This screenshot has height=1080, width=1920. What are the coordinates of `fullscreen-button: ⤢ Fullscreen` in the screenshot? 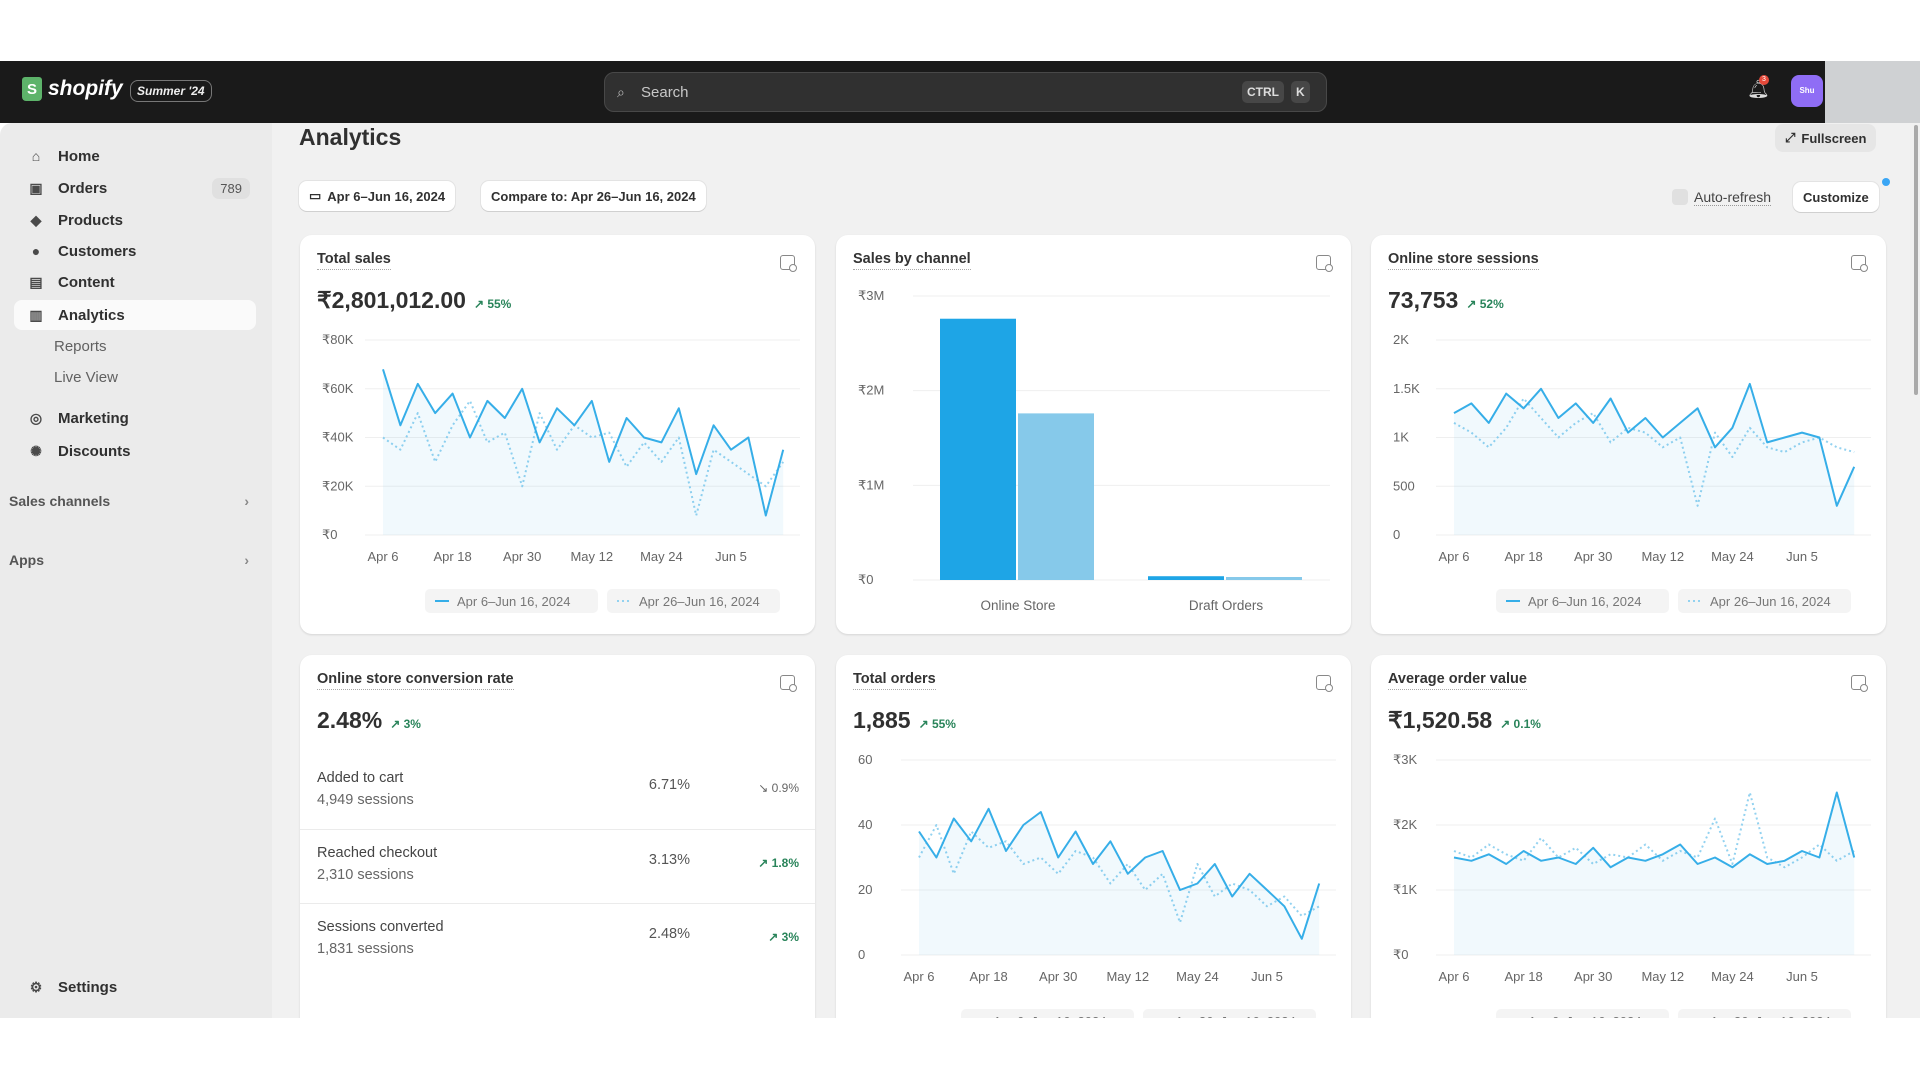 It's located at (1826, 138).